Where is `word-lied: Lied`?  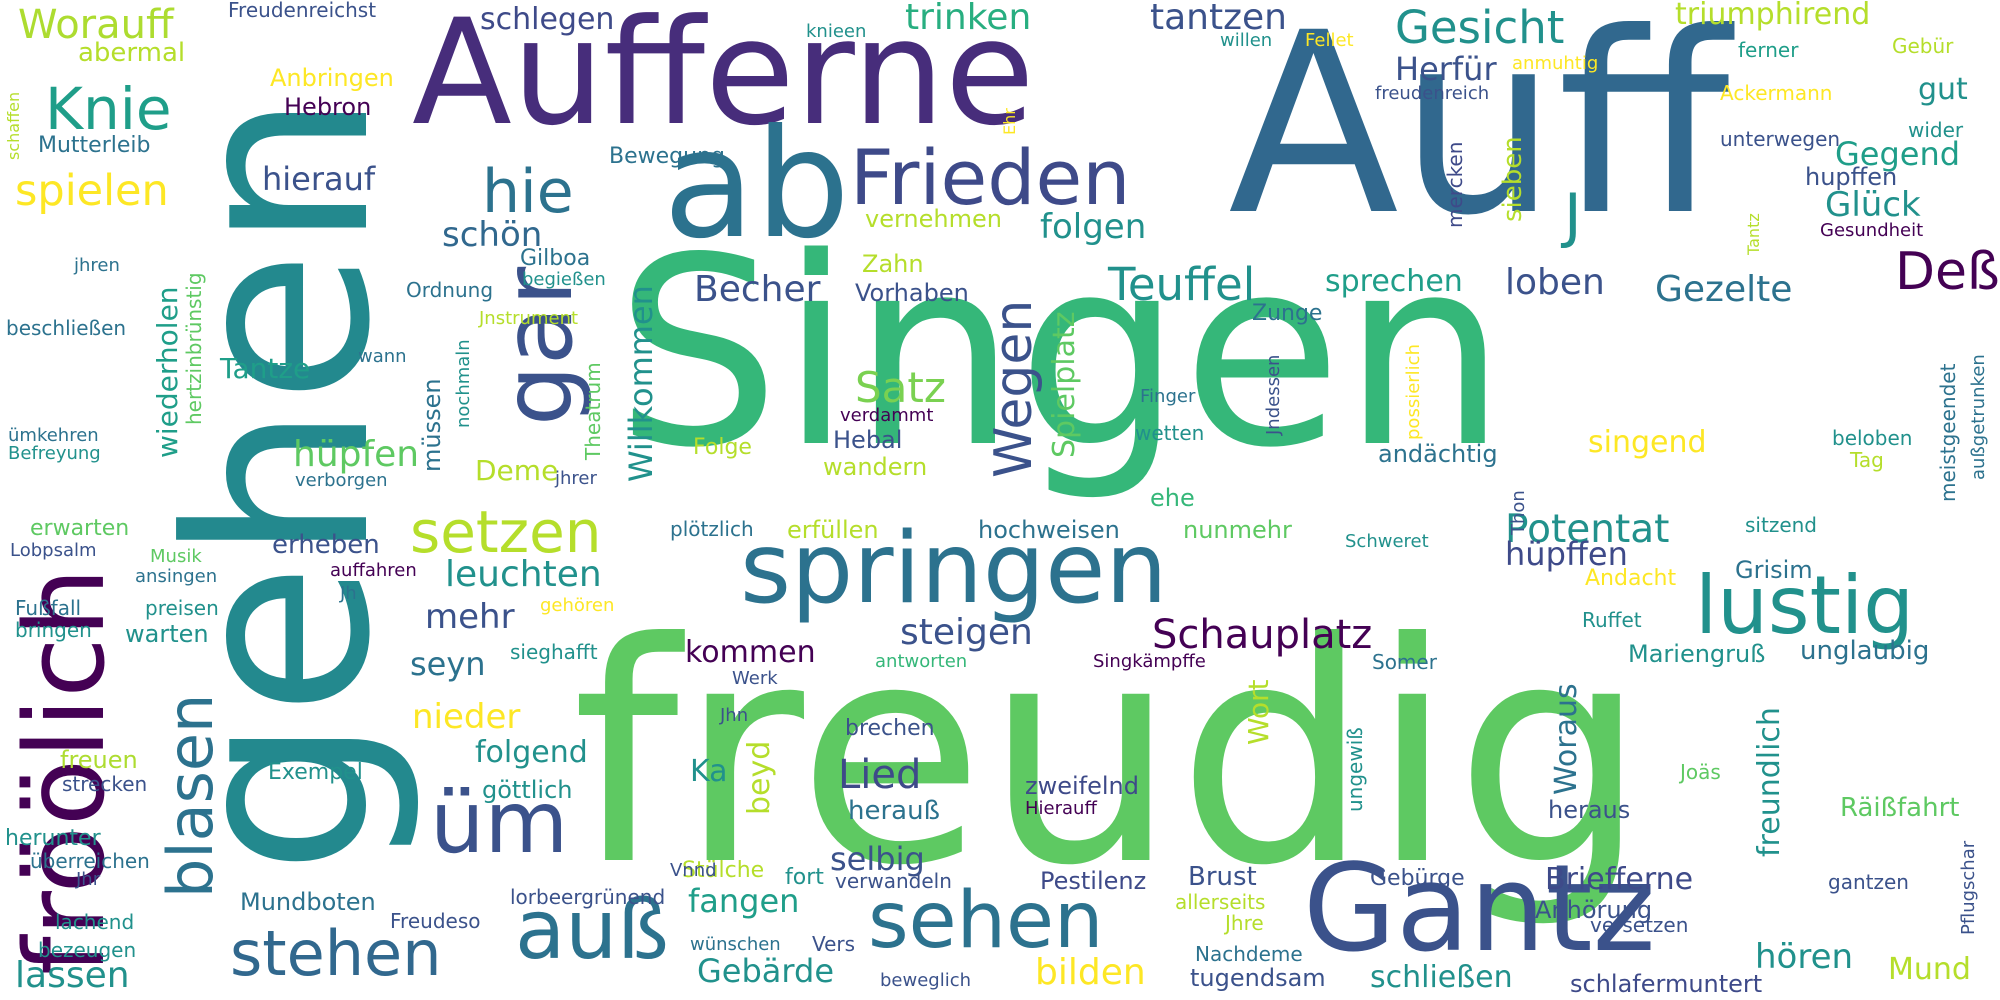 word-lied: Lied is located at coordinates (880, 775).